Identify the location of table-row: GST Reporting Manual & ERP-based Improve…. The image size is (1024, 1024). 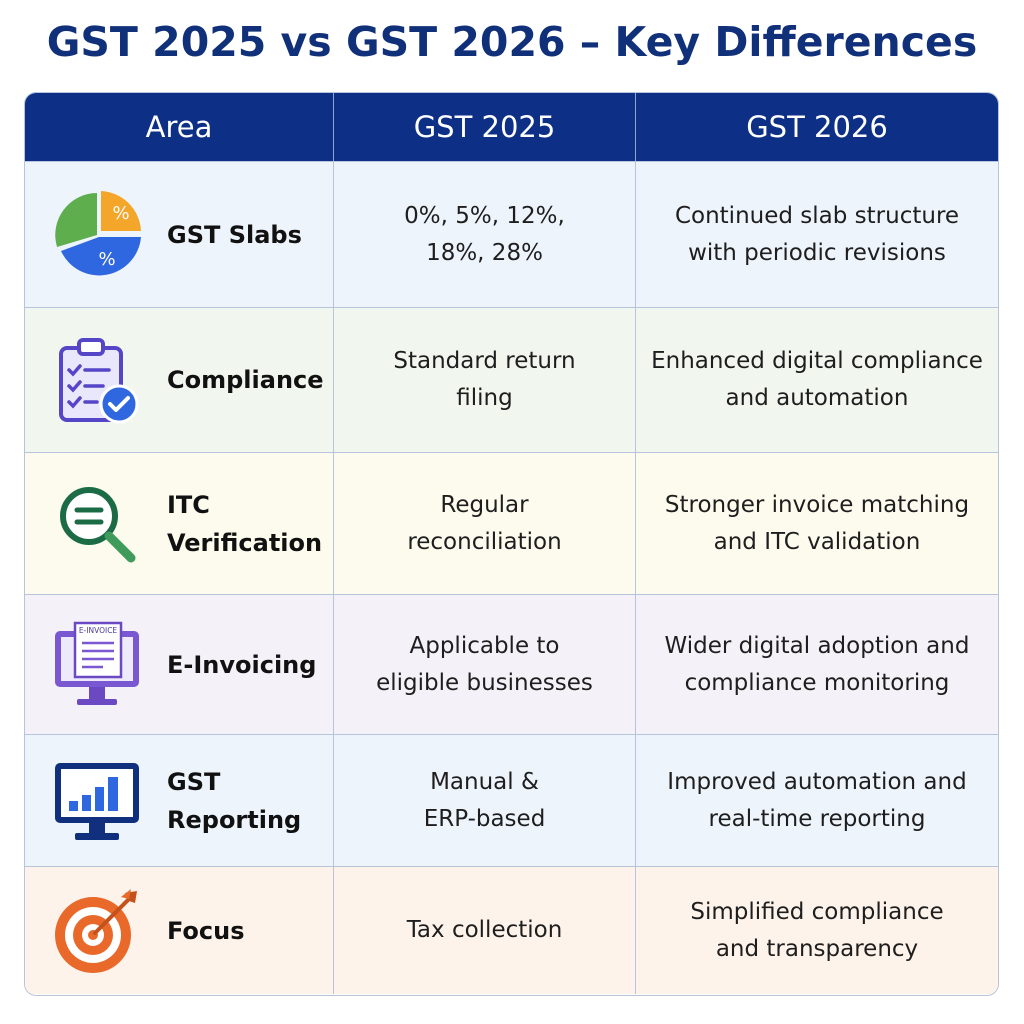
(511, 800).